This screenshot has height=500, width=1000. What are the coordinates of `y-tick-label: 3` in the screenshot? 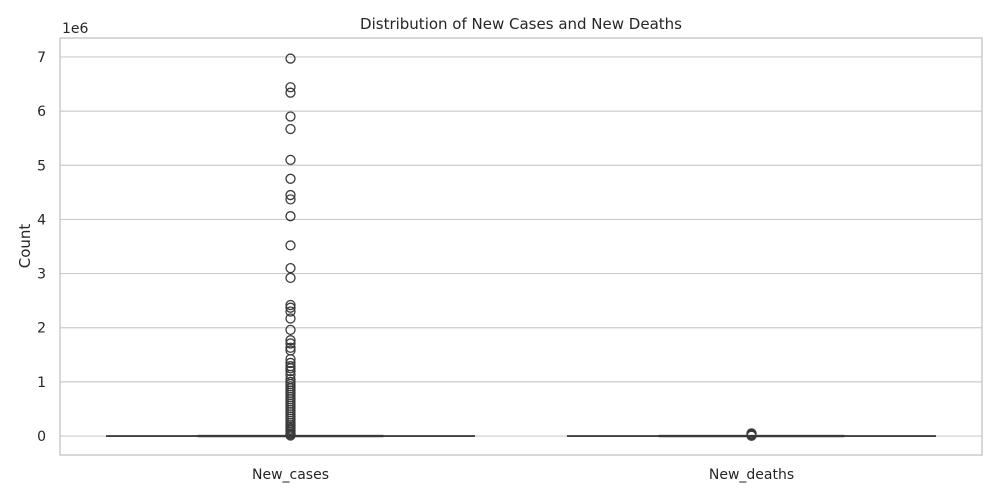 It's located at (41, 275).